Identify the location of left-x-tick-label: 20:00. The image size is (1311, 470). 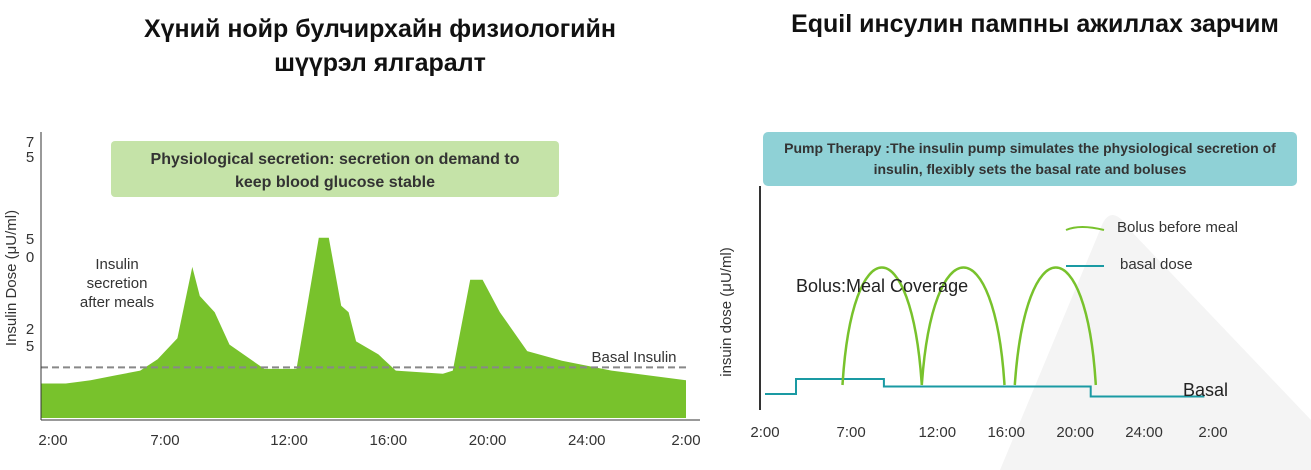
(488, 440).